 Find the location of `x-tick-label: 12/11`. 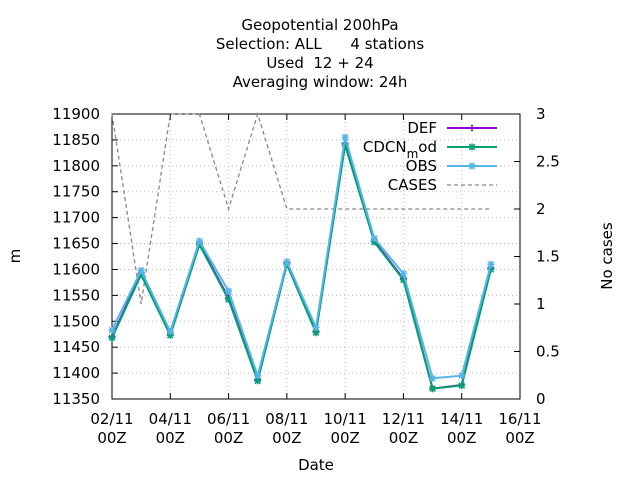

x-tick-label: 12/11 is located at coordinates (403, 419).